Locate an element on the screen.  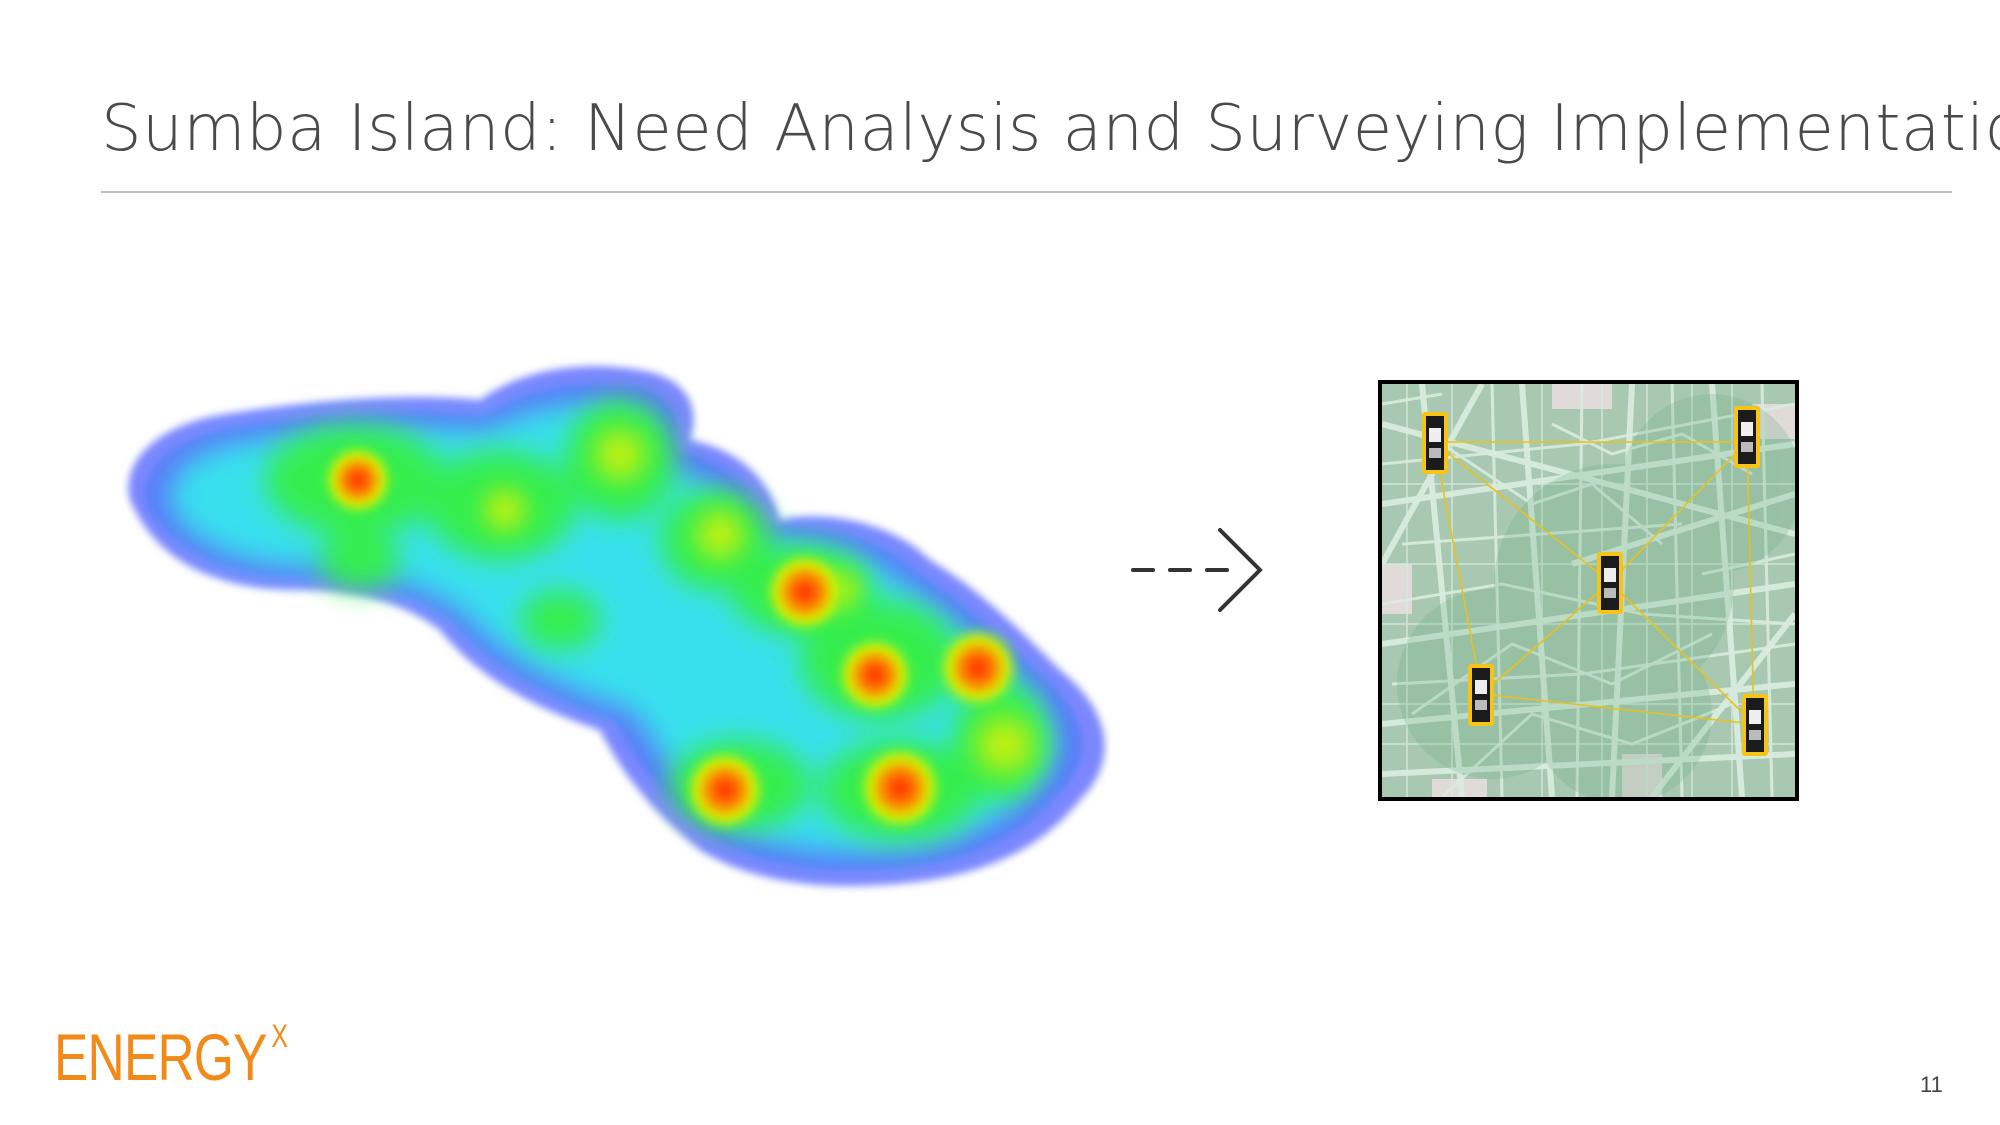
sensor-node-icon is located at coordinates (1595, 581).